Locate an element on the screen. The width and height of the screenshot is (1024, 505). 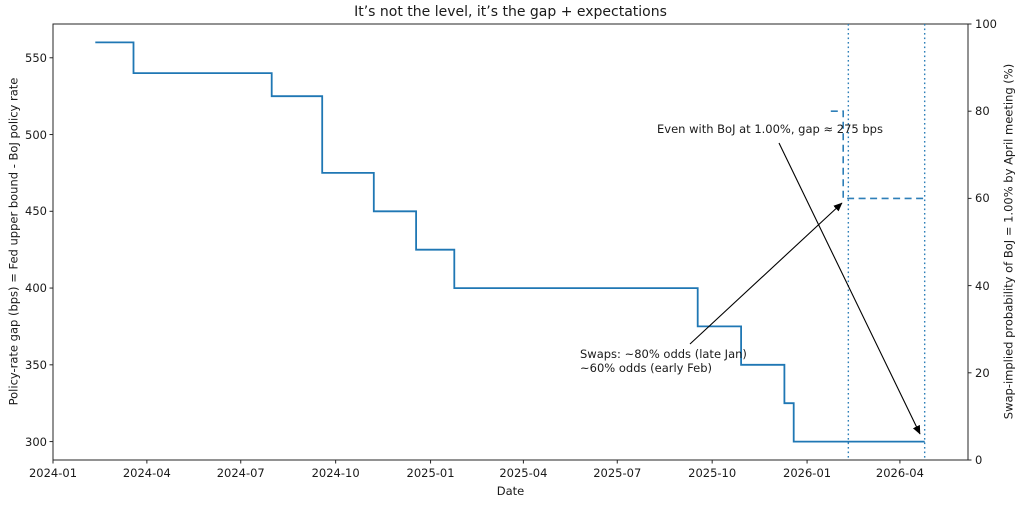
right-y-tick-label: 20 is located at coordinates (982, 372).